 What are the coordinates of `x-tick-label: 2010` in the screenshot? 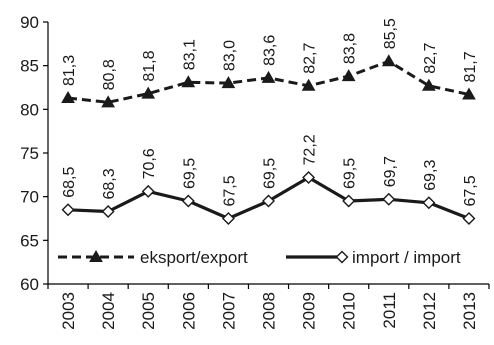 It's located at (349, 311).